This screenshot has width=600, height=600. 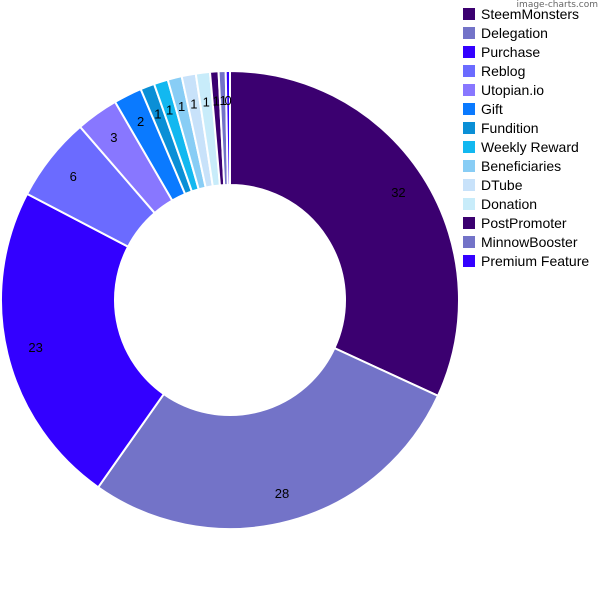 I want to click on legend-item-premium-feature: Premium Feature, so click(x=526, y=260).